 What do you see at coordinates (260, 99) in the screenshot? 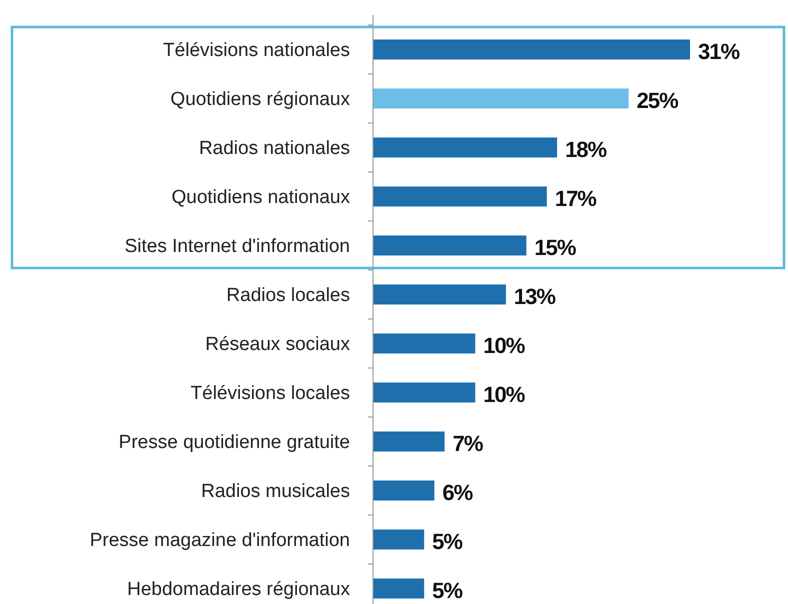
I see `y-tick-label: Quotidiens régionaux` at bounding box center [260, 99].